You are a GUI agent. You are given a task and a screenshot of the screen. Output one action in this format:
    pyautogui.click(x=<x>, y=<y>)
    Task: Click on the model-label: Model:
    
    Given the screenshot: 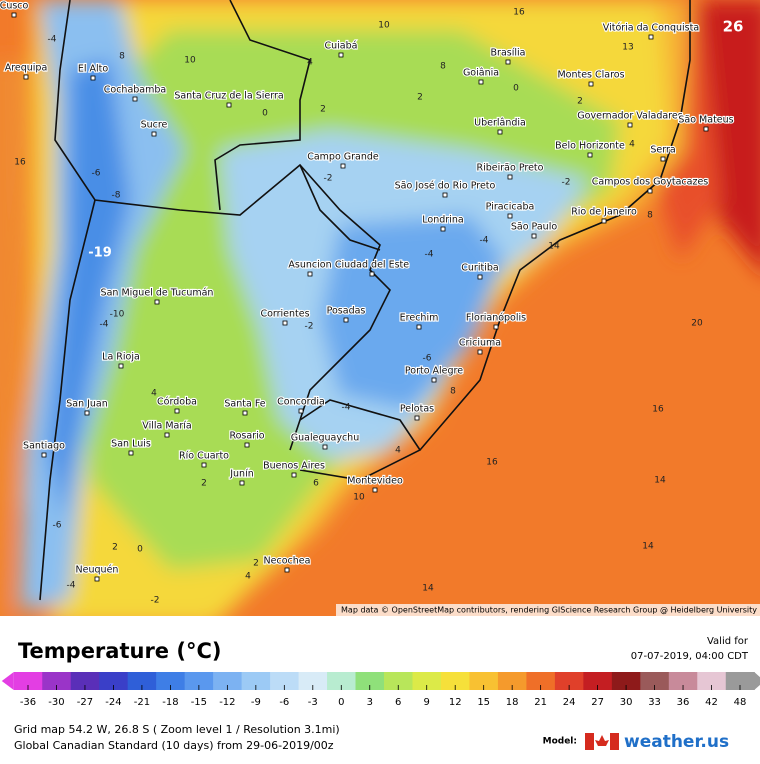 What is the action you would take?
    pyautogui.click(x=560, y=742)
    